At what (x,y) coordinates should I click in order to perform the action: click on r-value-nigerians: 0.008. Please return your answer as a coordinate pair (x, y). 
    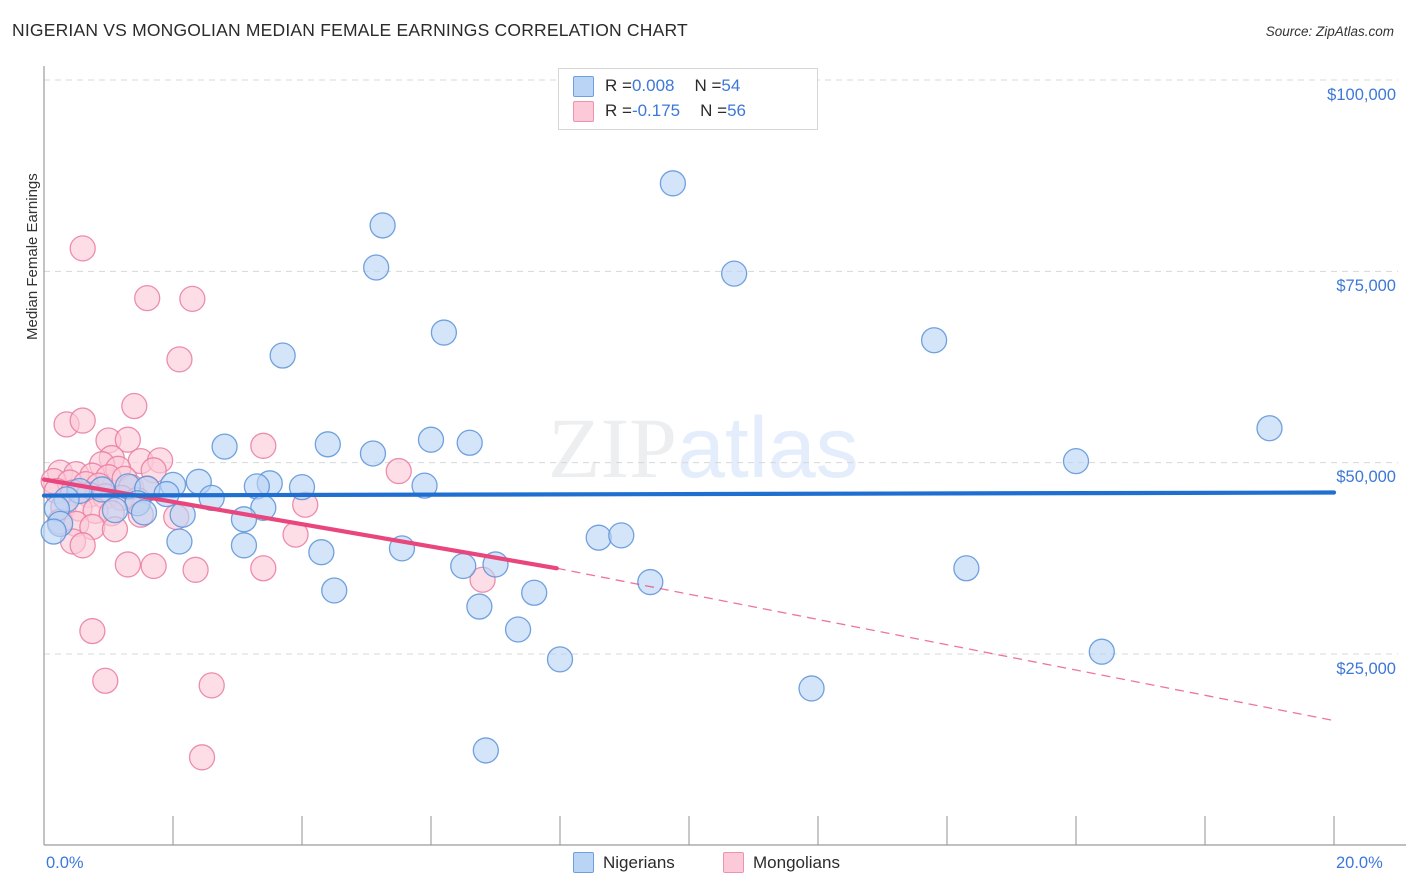
    Looking at the image, I should click on (653, 85).